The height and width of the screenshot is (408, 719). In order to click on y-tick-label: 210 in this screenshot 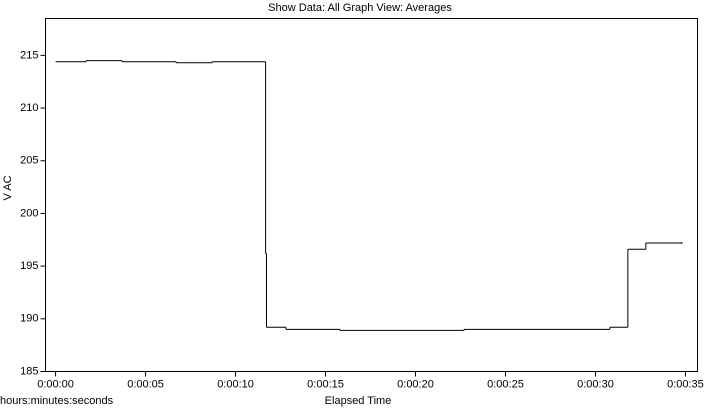, I will do `click(29, 108)`.